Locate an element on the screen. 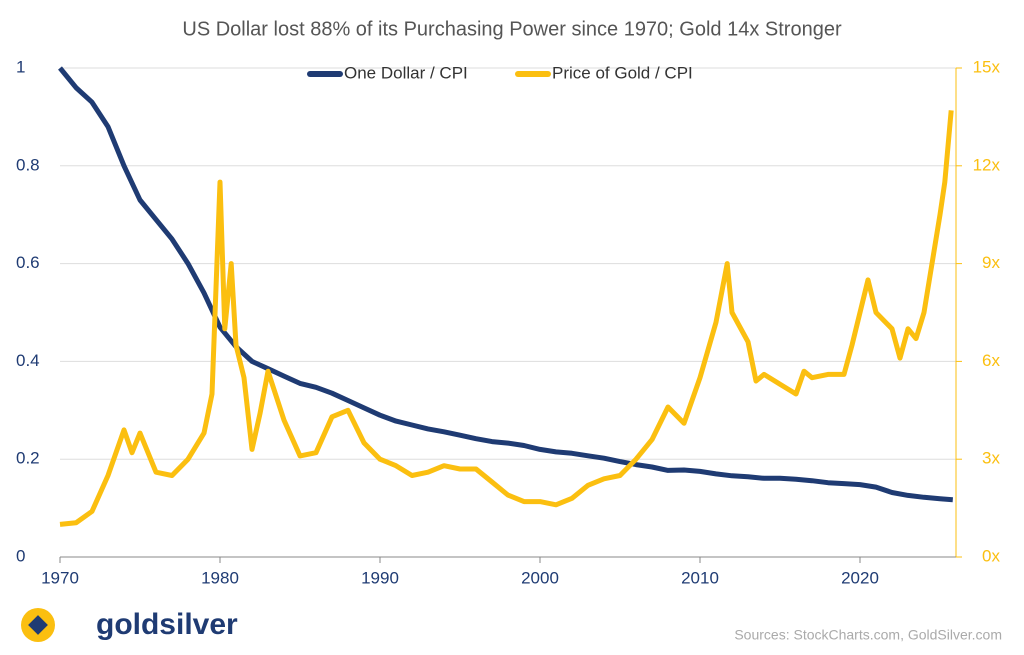 The width and height of the screenshot is (1024, 655). y2-tick-label: 6x is located at coordinates (991, 360).